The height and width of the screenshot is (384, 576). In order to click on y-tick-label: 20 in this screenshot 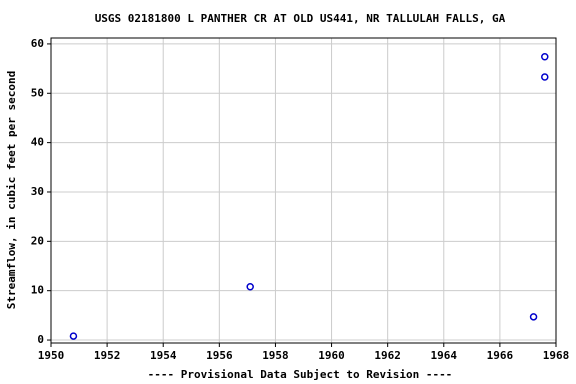, I will do `click(37, 240)`.